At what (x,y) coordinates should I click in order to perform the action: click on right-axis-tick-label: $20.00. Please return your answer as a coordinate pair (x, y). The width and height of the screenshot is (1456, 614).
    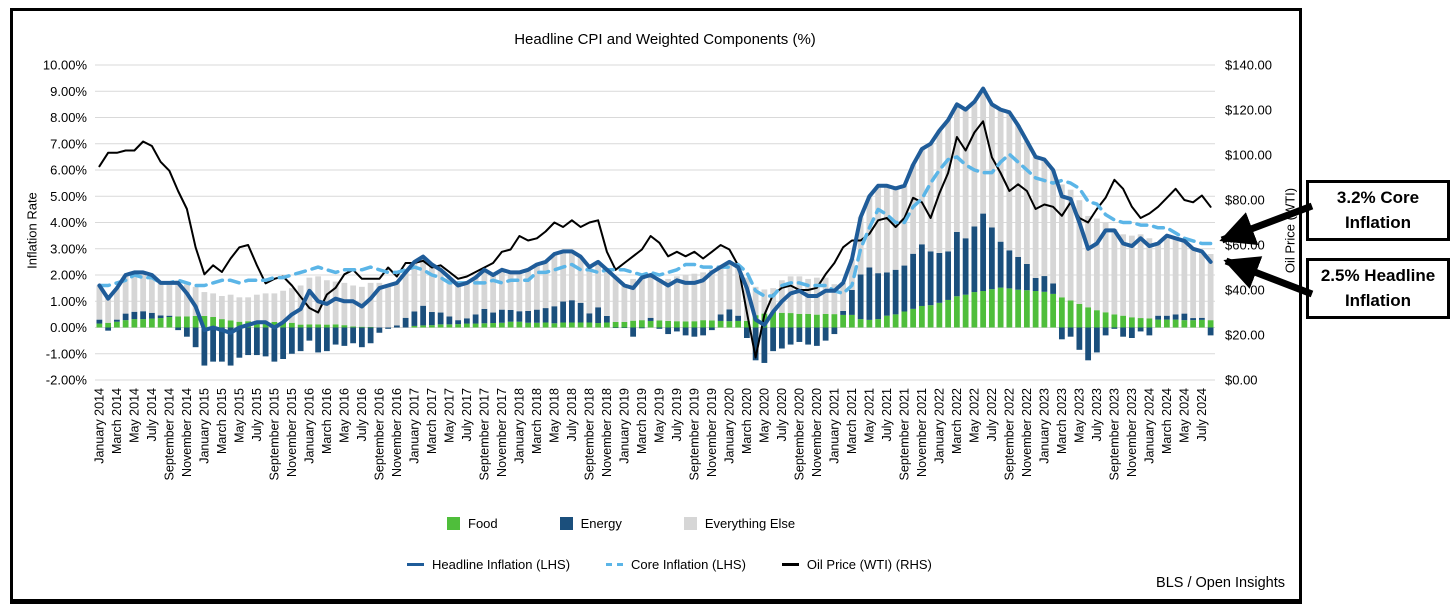
    Looking at the image, I should click on (1245, 335).